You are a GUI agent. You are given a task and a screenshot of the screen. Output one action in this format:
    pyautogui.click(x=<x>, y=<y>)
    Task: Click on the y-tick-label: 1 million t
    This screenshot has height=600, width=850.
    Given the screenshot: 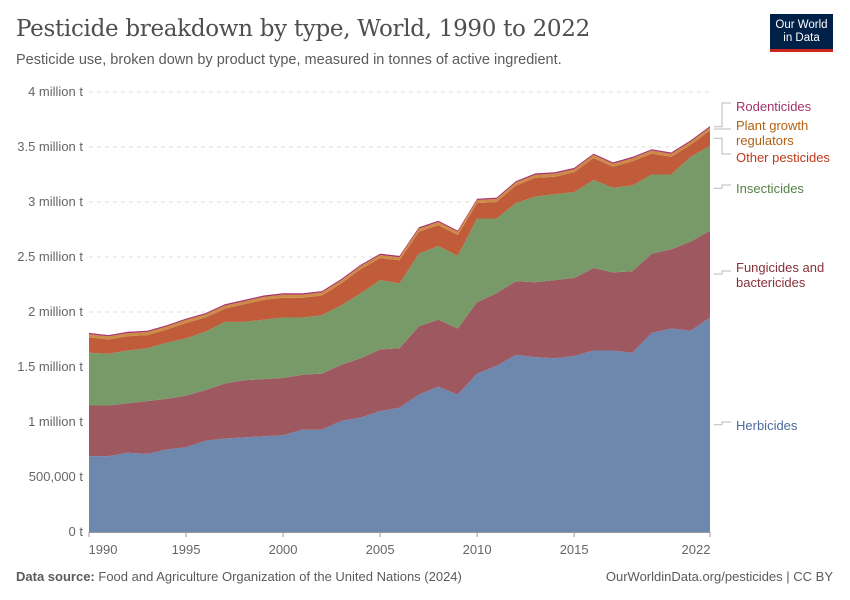 What is the action you would take?
    pyautogui.click(x=55, y=421)
    